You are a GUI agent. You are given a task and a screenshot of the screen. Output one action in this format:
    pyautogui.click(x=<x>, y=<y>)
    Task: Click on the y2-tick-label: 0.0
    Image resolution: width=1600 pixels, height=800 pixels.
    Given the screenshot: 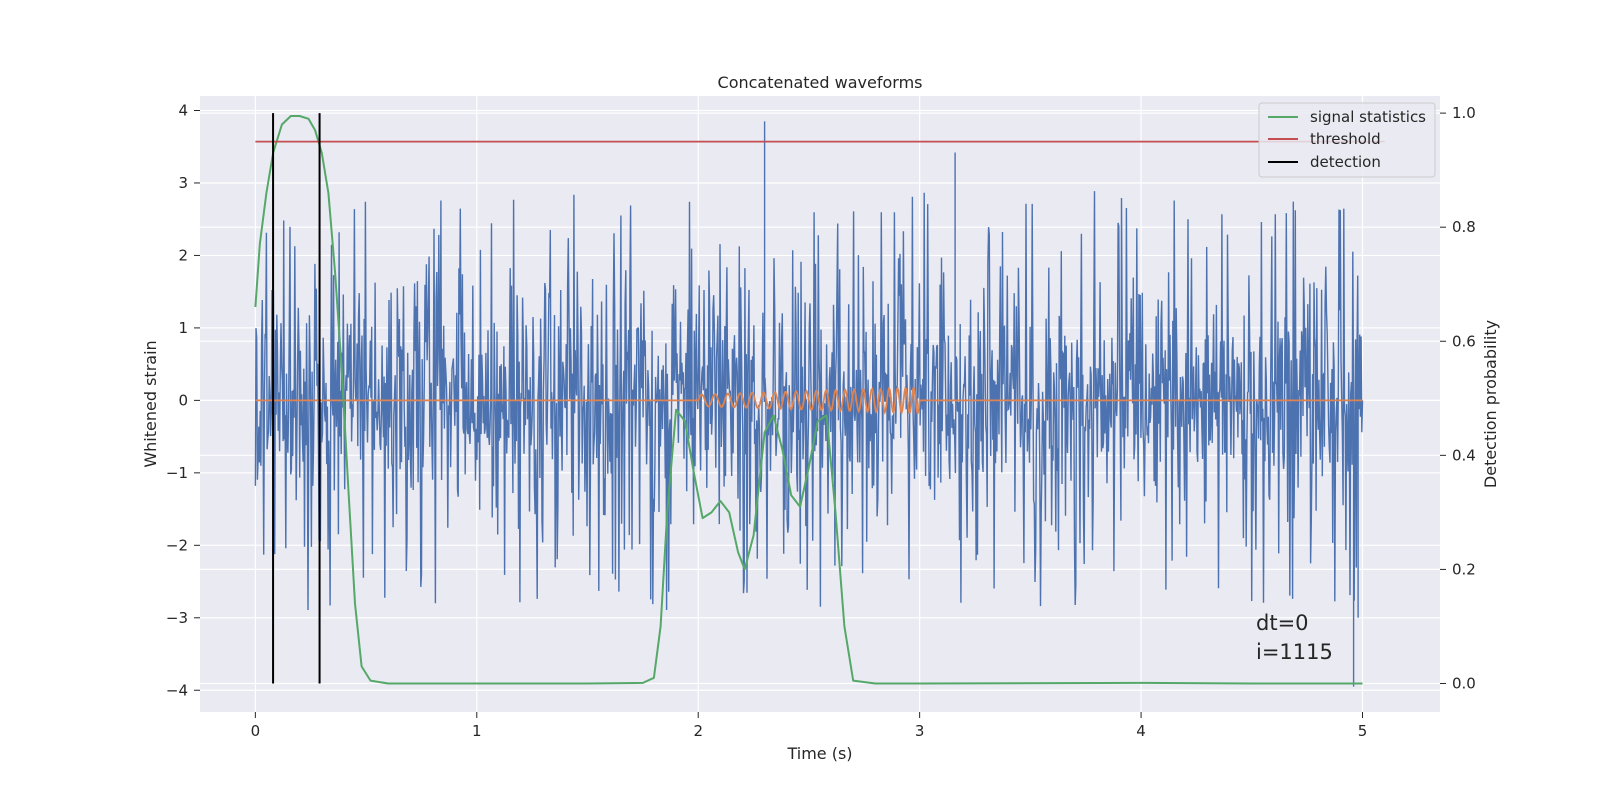 What is the action you would take?
    pyautogui.click(x=1464, y=683)
    